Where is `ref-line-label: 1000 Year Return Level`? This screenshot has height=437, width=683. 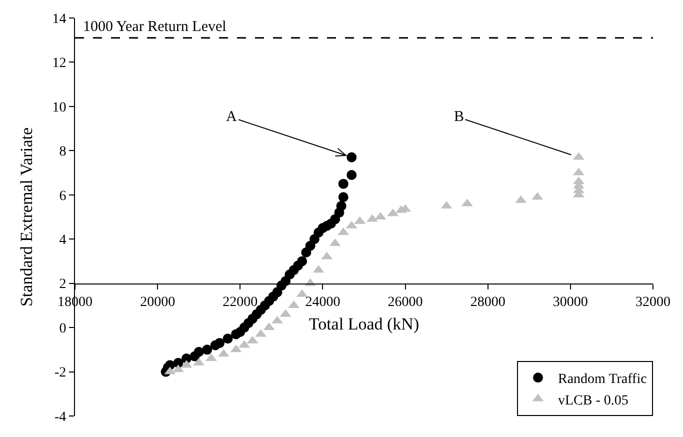
ref-line-label: 1000 Year Return Level is located at coordinates (154, 27).